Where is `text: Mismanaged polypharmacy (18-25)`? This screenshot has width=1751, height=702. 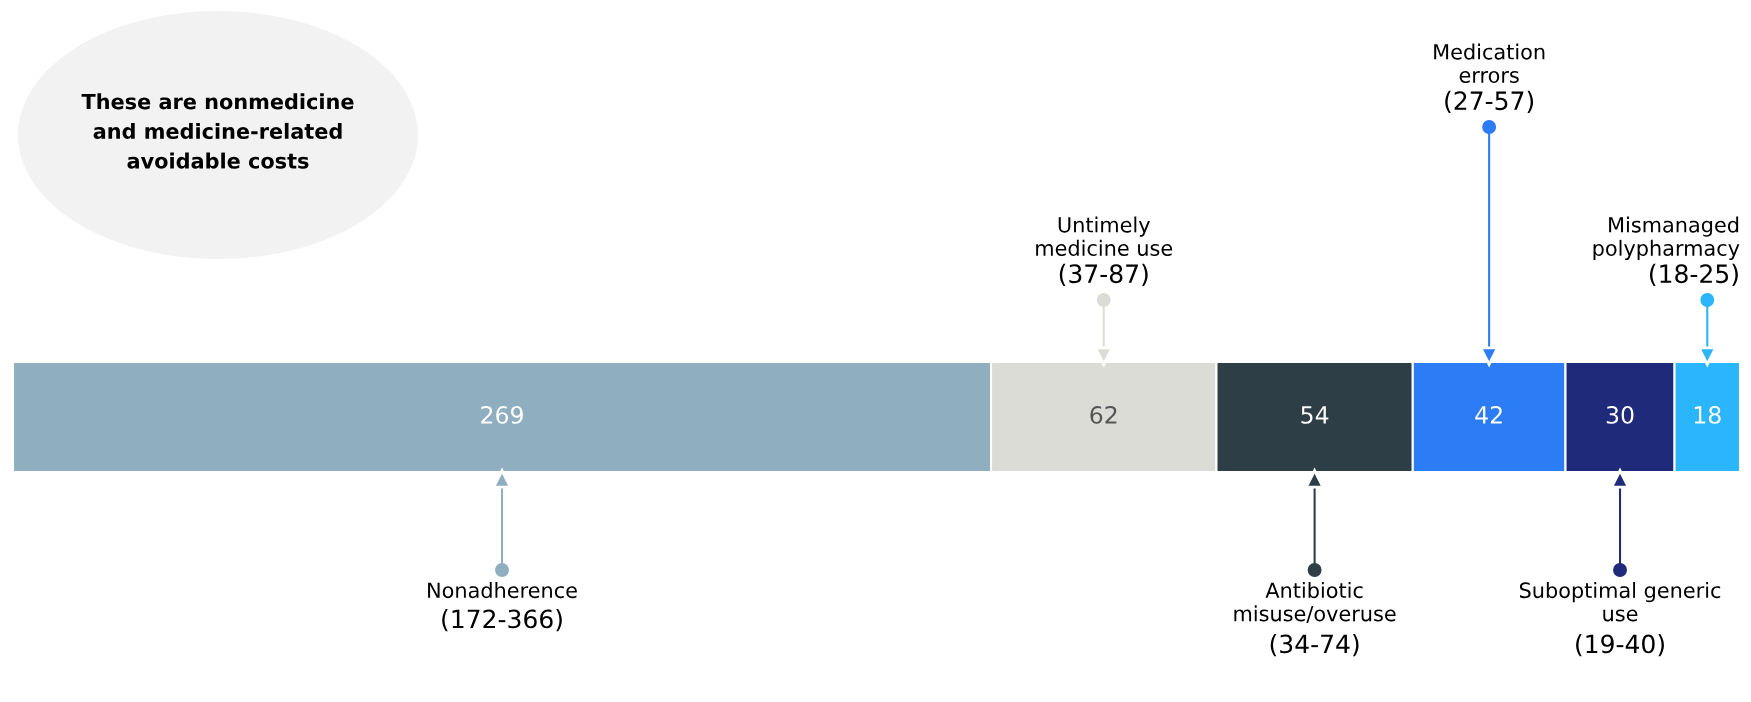
text: Mismanaged polypharmacy (18-25) is located at coordinates (1666, 251).